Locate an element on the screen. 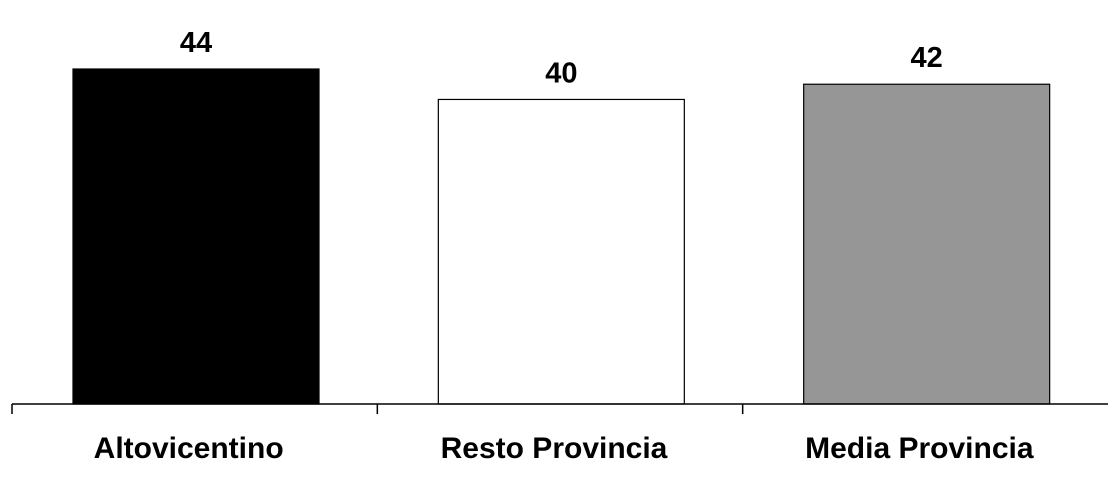 Image resolution: width=1108 pixels, height=478 pixels. x-axis is located at coordinates (559, 408).